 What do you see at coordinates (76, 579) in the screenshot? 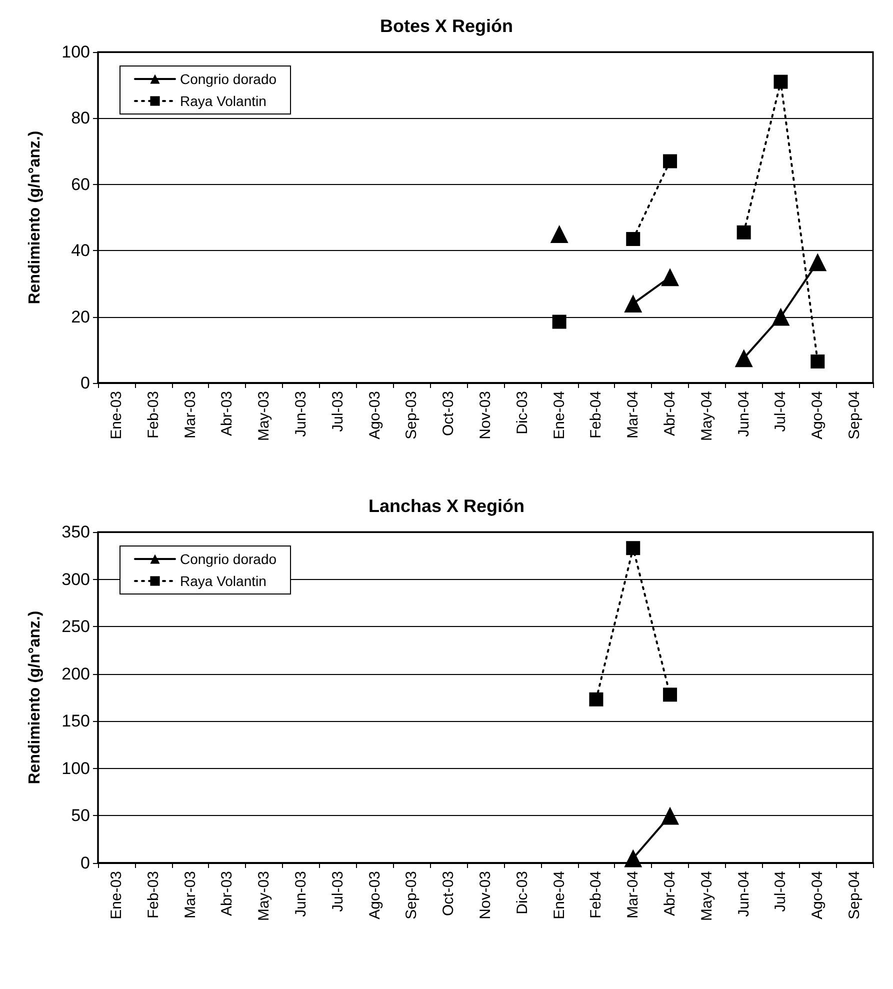
I see `y-tick-label: 300` at bounding box center [76, 579].